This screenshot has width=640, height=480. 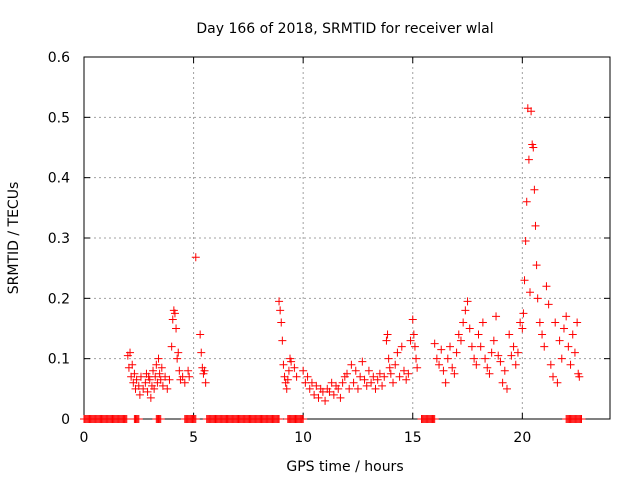 I want to click on x-tick-label: 0, so click(x=84, y=438).